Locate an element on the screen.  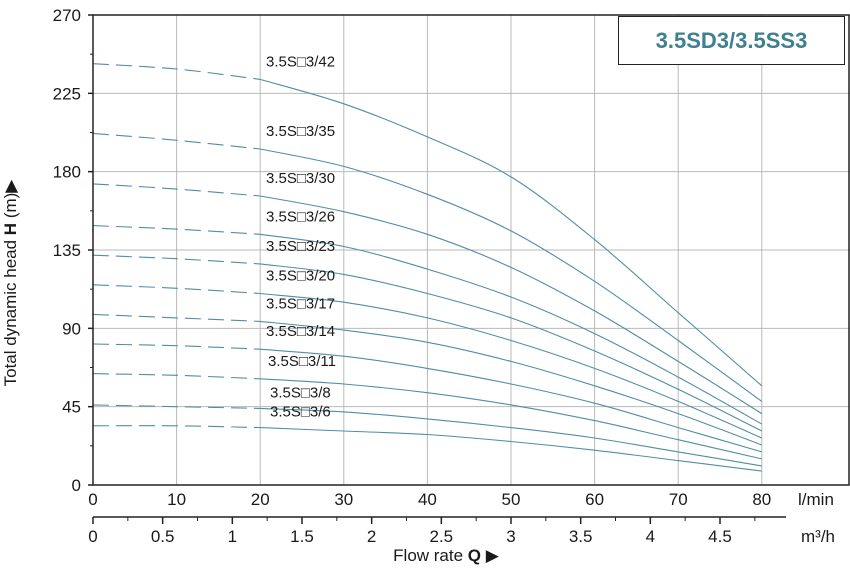
x-tick-label-lmin: 10 is located at coordinates (176, 499).